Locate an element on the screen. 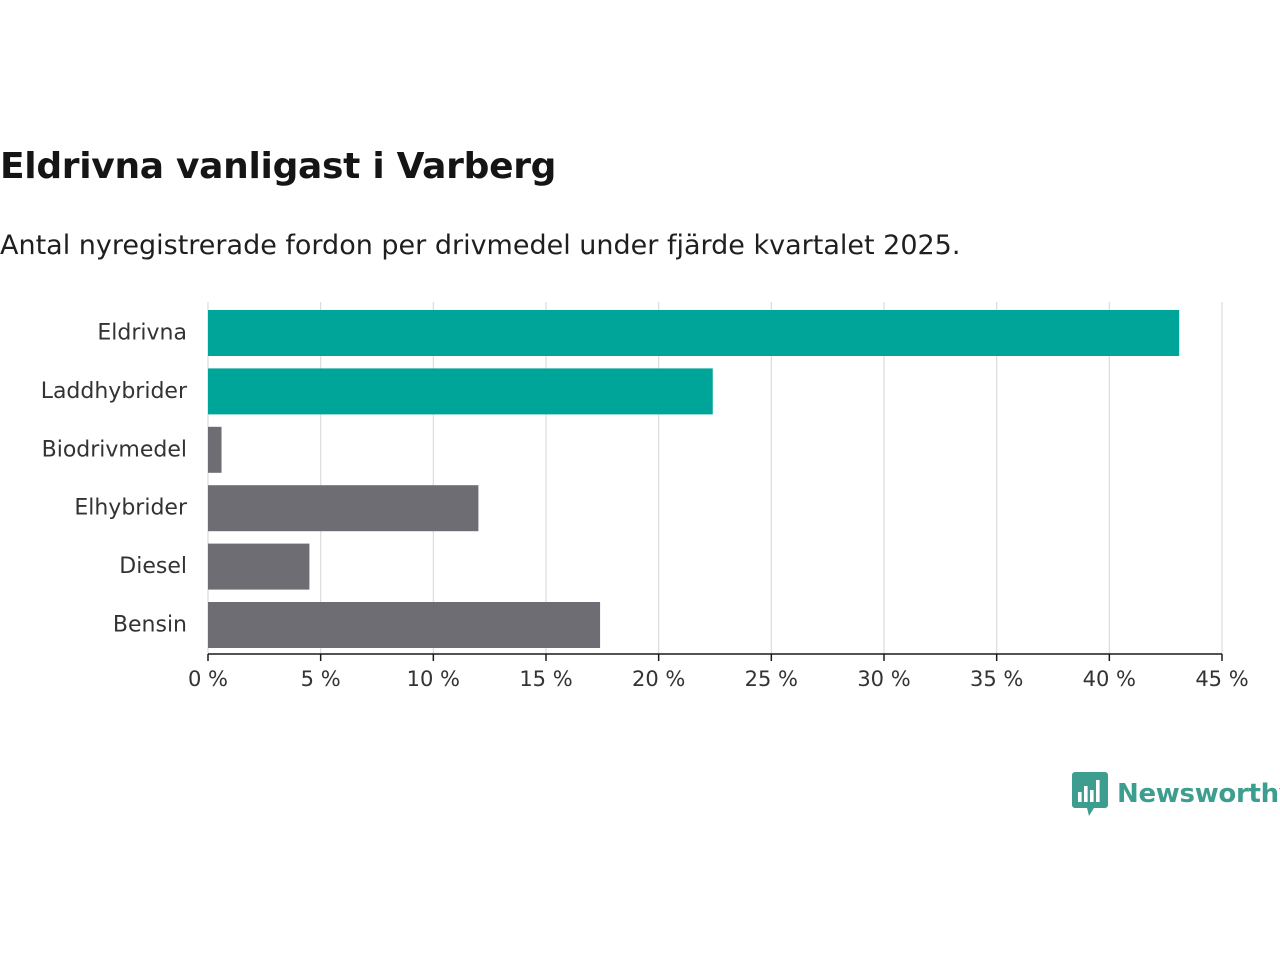  bar-laddhybrider is located at coordinates (460, 391).